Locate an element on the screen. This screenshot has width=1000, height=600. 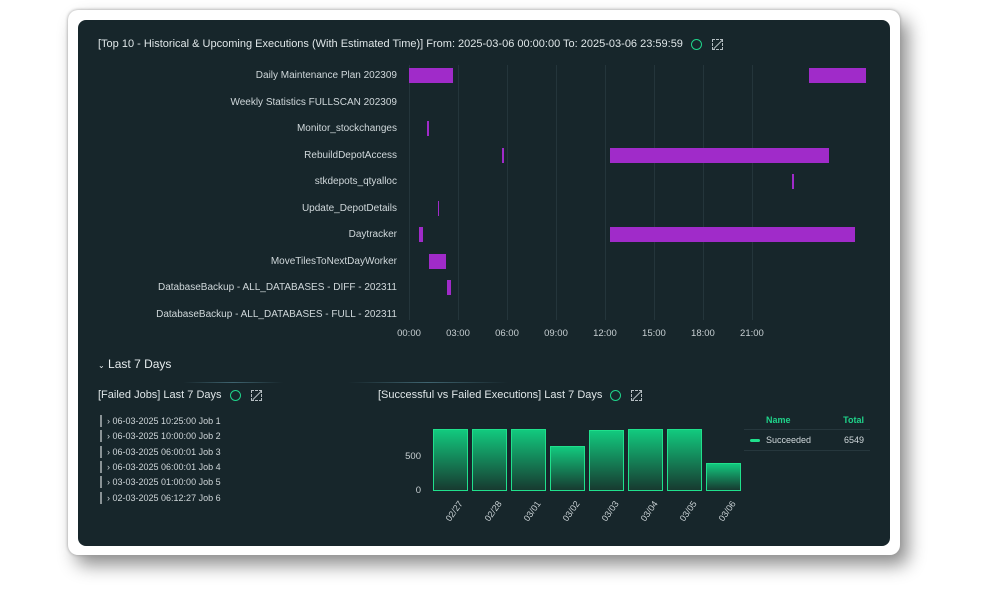
legend-total-header: Total is located at coordinates (853, 420).